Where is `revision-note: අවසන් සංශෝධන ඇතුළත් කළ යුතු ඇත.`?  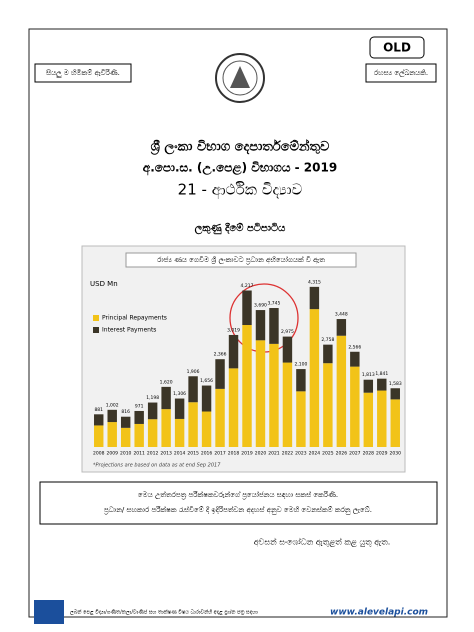 revision-note: අවසන් සංශෝධන ඇතුළත් කළ යුතු ඇත. is located at coordinates (322, 541).